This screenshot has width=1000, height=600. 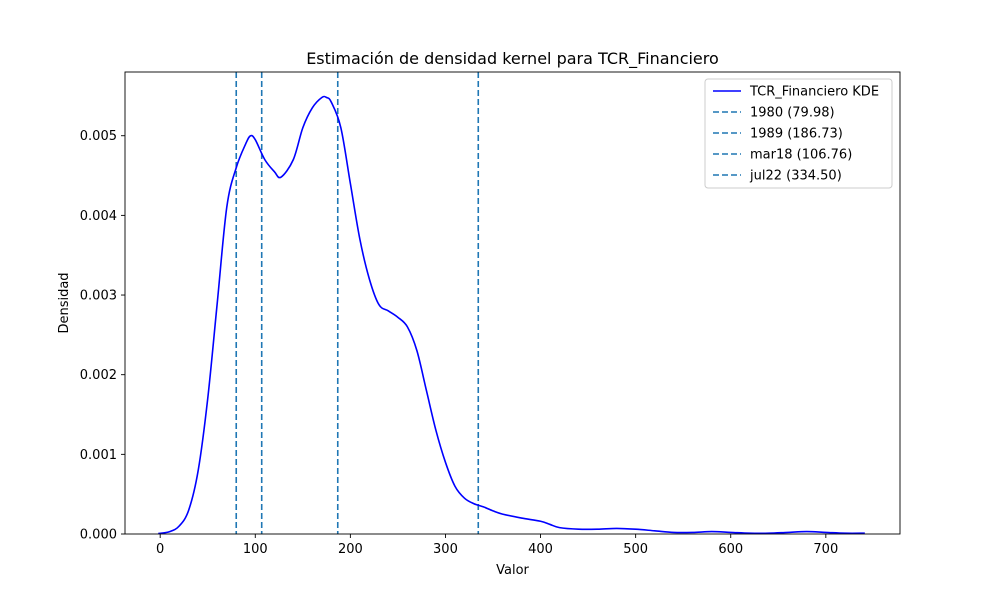 I want to click on legend-label-3: mar18 (106.76), so click(x=801, y=155).